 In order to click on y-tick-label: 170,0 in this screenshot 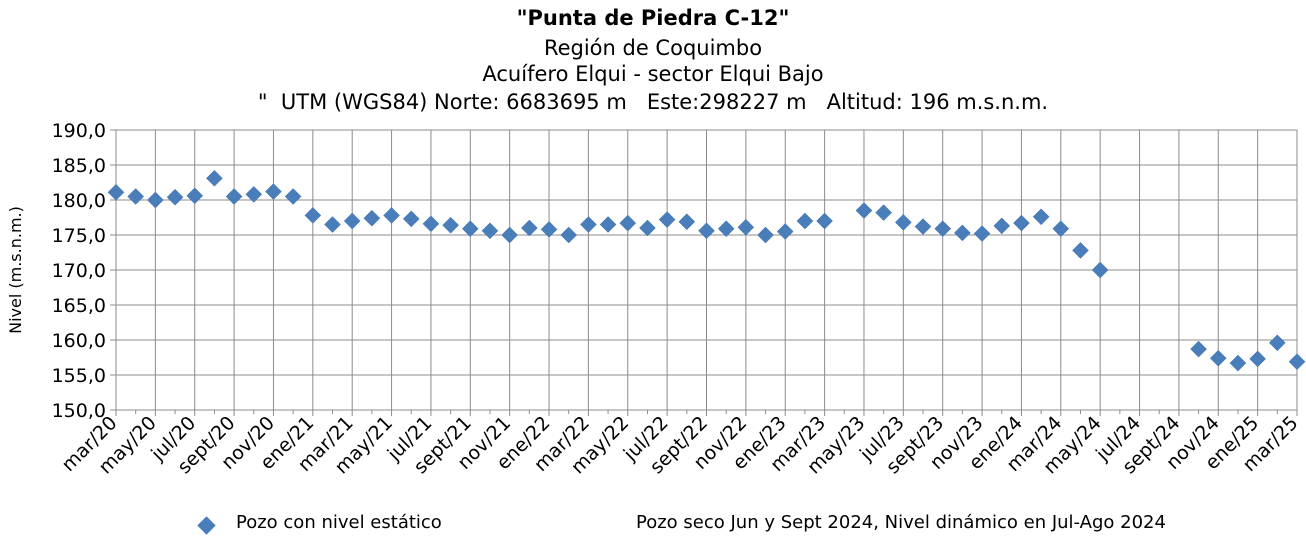, I will do `click(79, 271)`.